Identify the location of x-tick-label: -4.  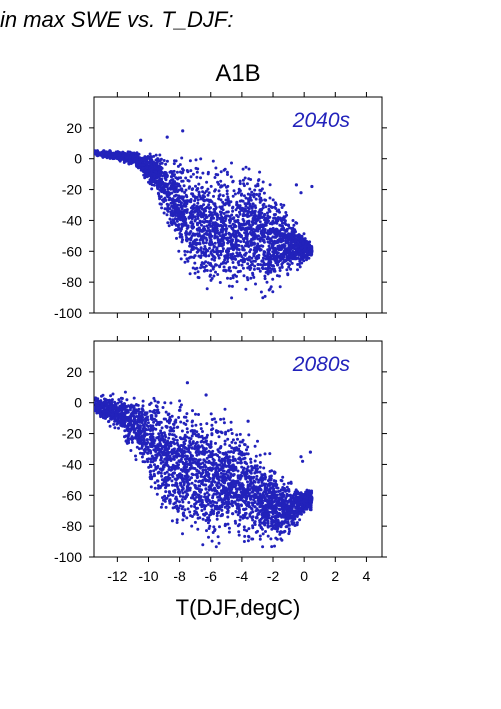
(242, 576).